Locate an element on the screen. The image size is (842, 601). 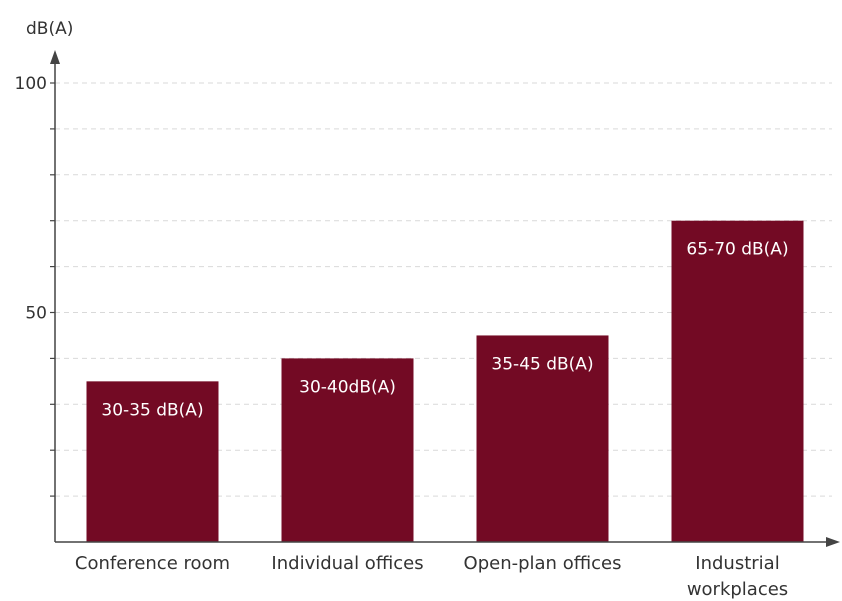
y-tick-labels: 50 100 is located at coordinates (35, 285).